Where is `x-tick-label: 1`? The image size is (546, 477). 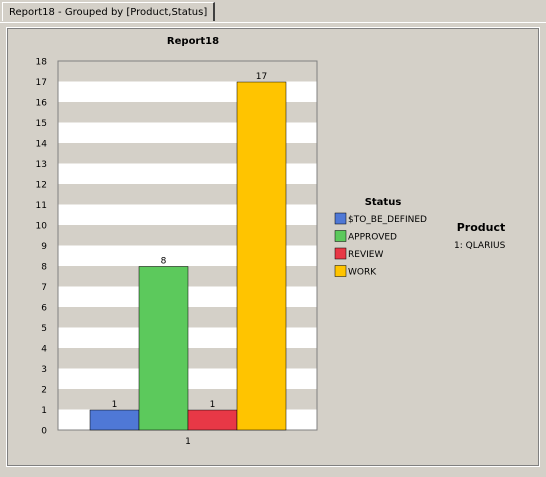 x-tick-label: 1 is located at coordinates (188, 442).